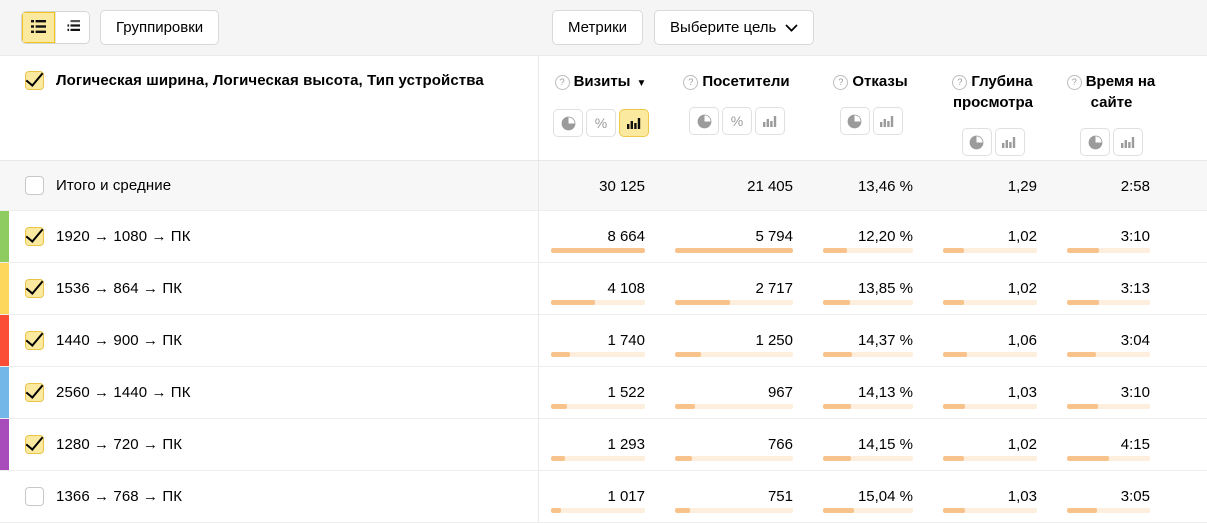 This screenshot has height=523, width=1207. Describe the element at coordinates (993, 444) in the screenshot. I see `cell-depth: 1,02` at that location.